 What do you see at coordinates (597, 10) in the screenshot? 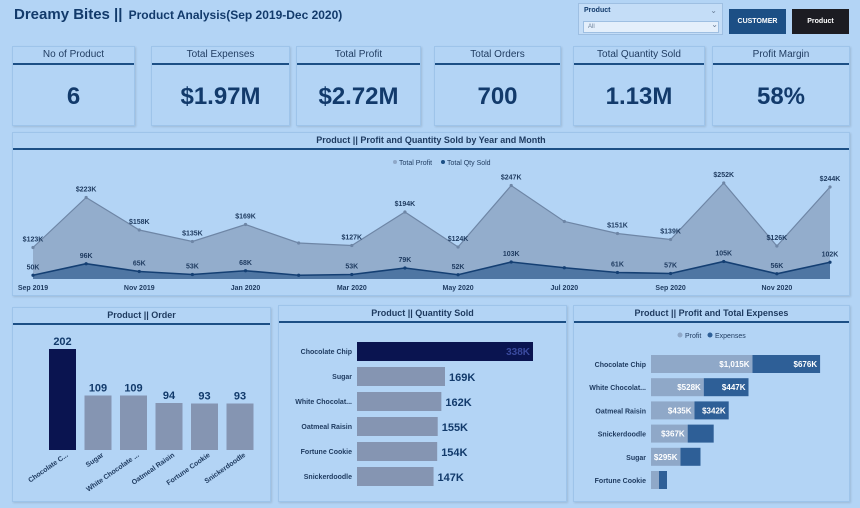
I see `slicer-label: Product` at bounding box center [597, 10].